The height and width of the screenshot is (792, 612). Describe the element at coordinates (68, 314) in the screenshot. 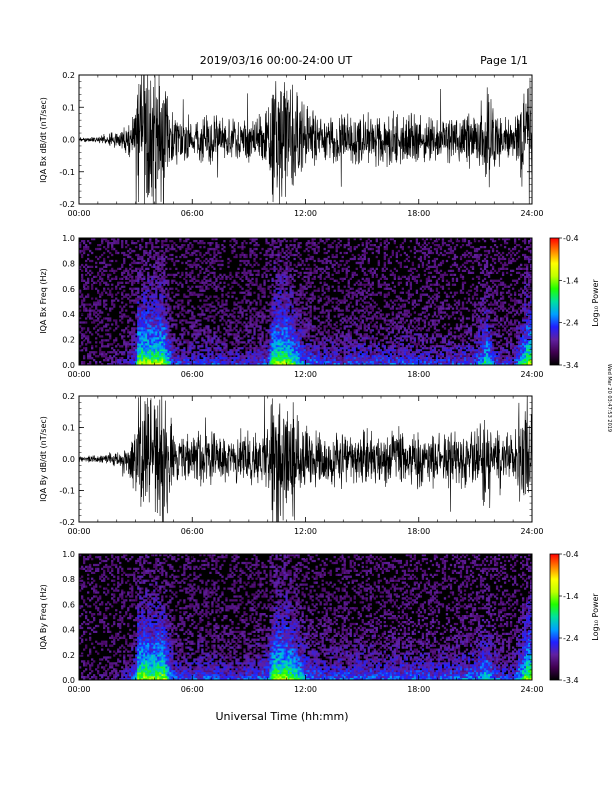

I see `y-tick-label: 0.4` at that location.